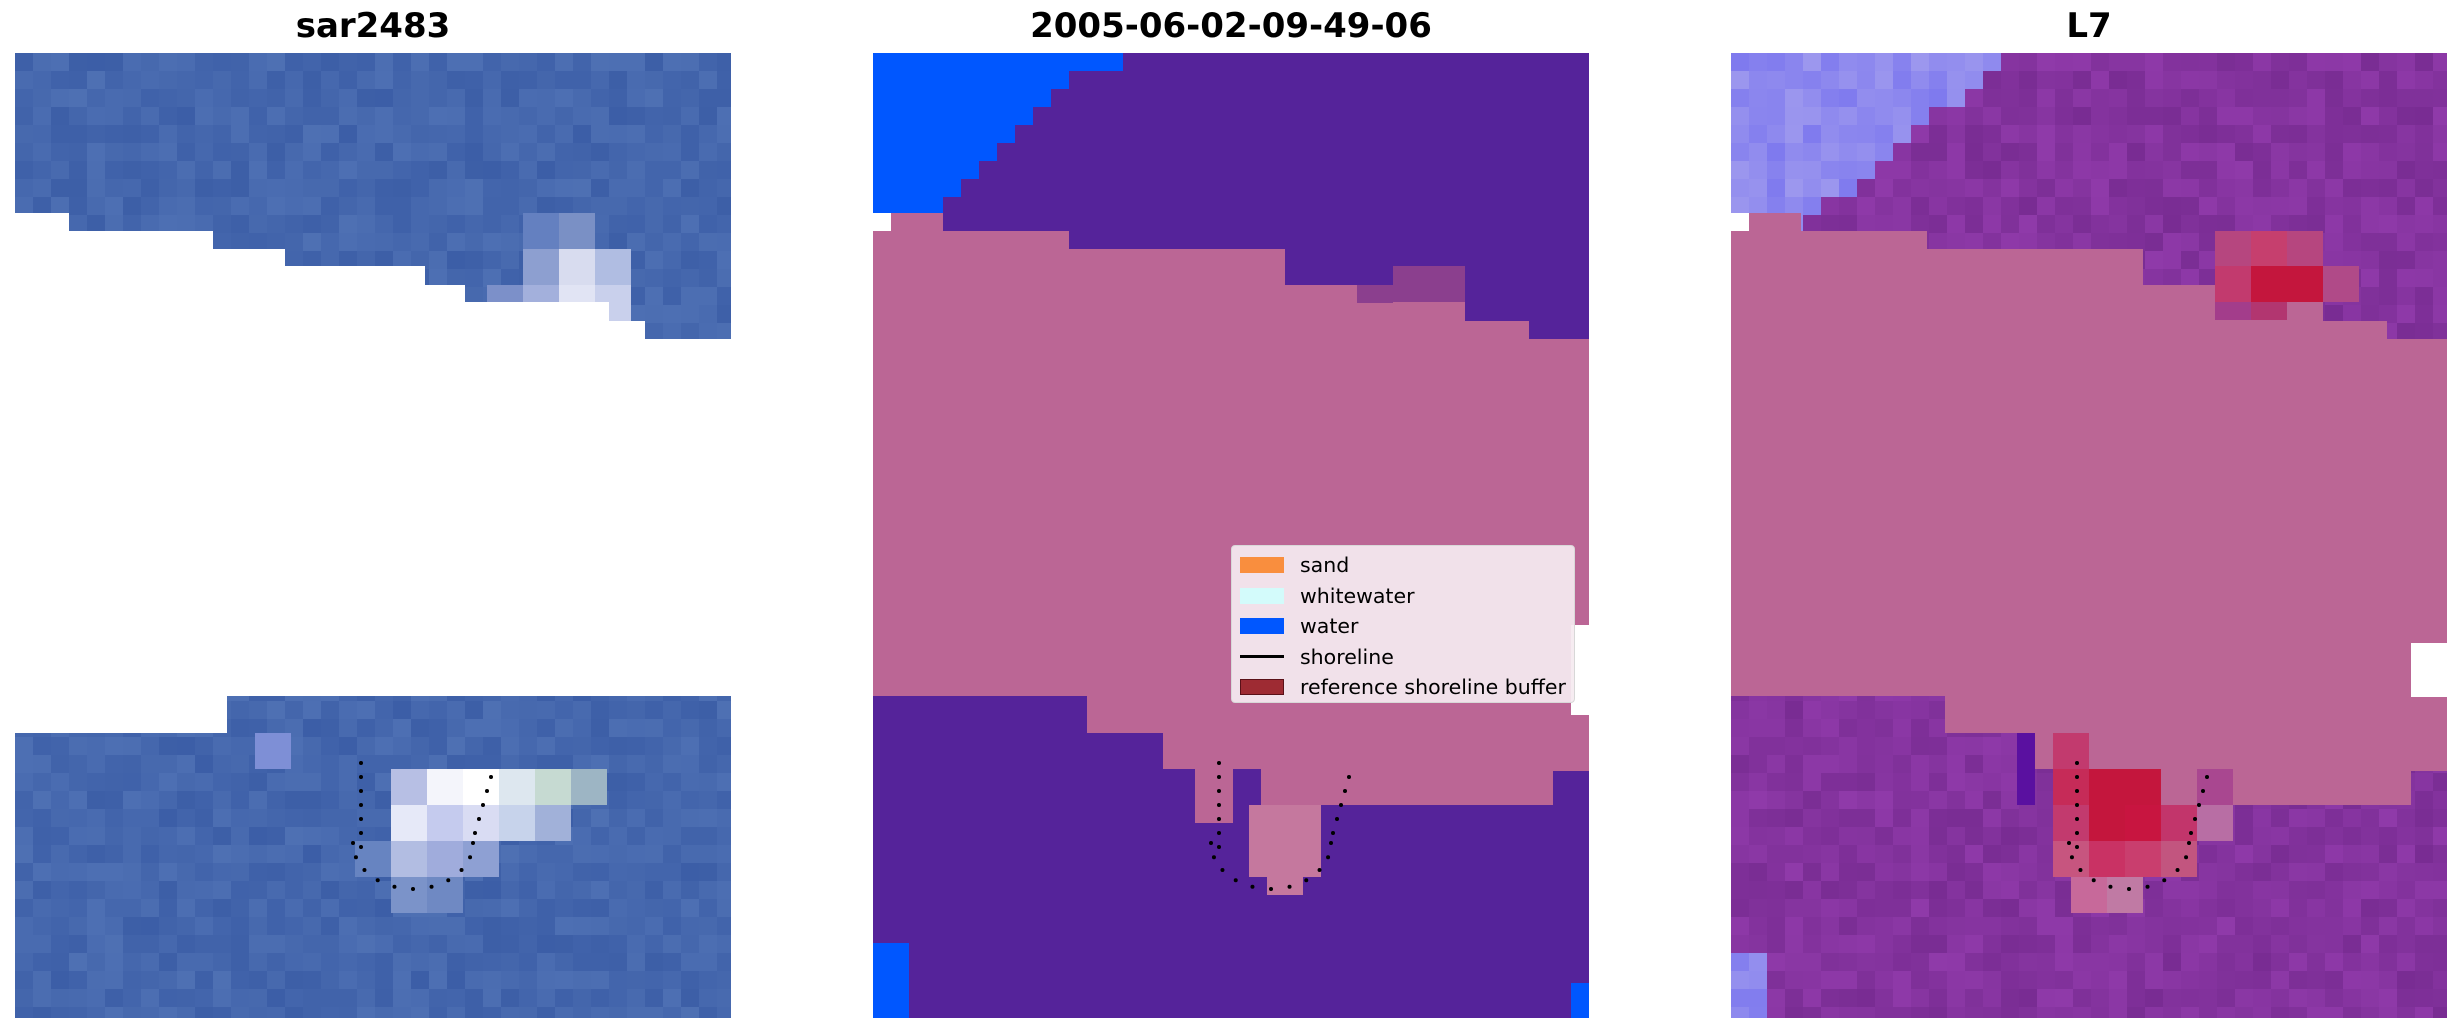  I want to click on legend-label-sand: sand, so click(1325, 565).